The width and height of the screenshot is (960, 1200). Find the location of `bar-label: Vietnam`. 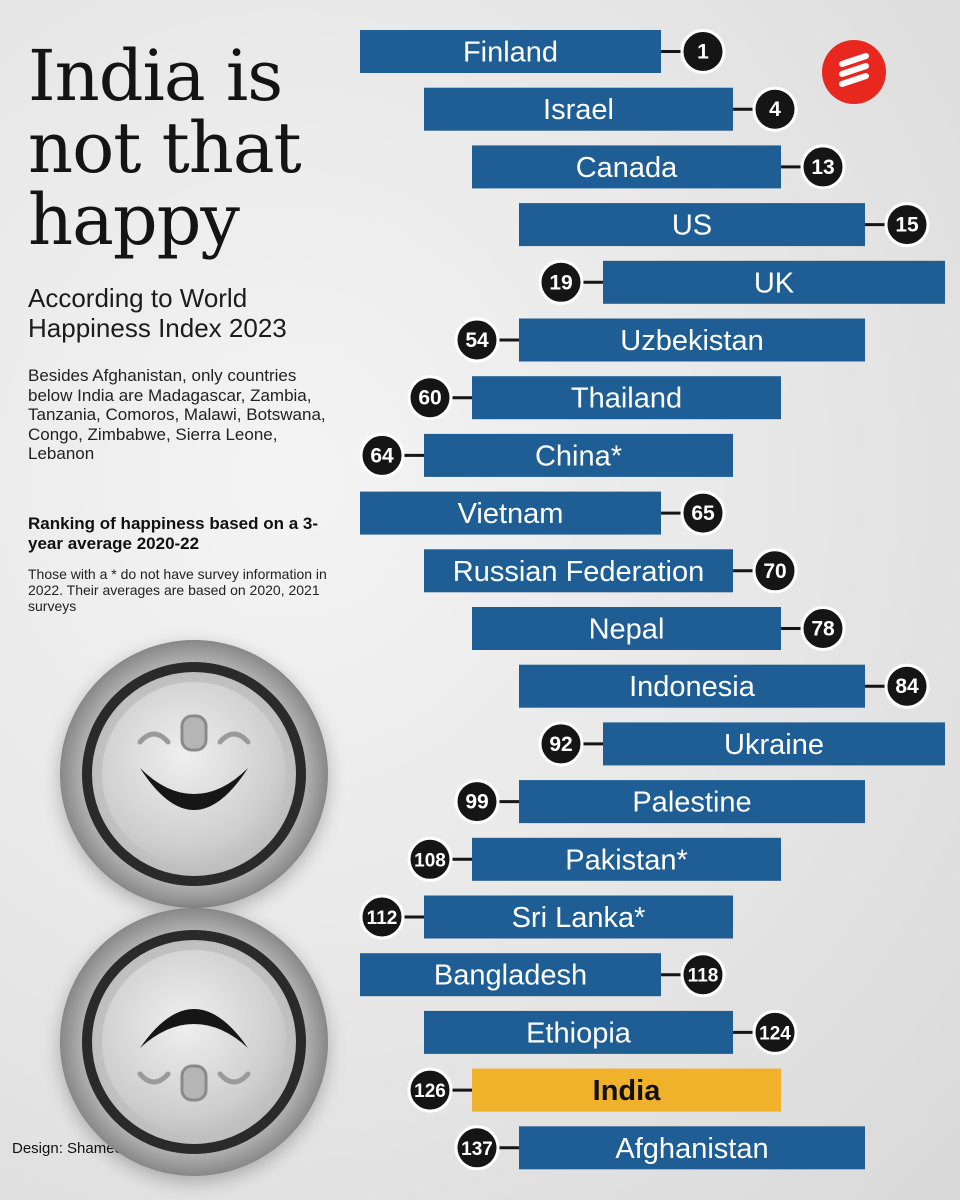

bar-label: Vietnam is located at coordinates (511, 514).